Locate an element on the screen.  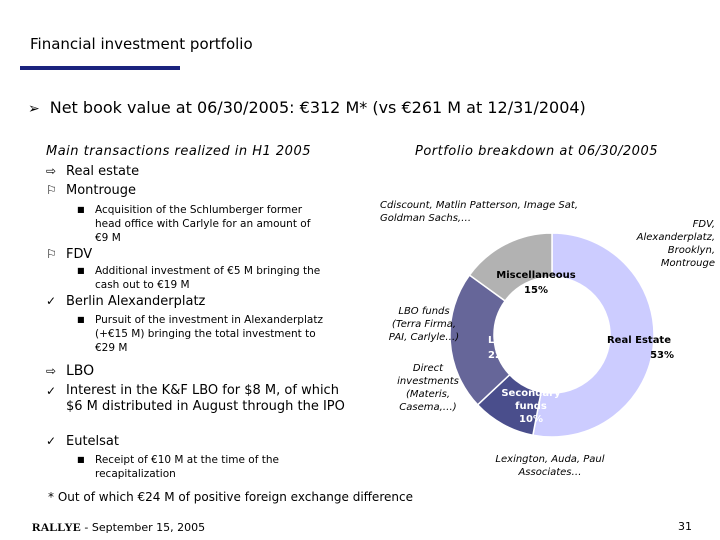
berlin-label: Berlin Alexanderplatz is located at coordinates (136, 301).